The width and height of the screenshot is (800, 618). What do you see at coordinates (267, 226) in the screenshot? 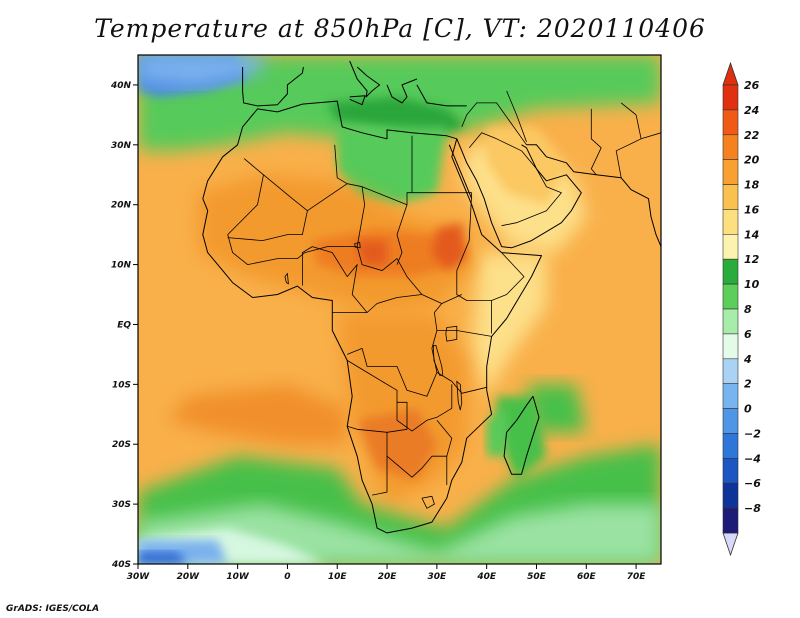
I see `border-mali-niger` at bounding box center [267, 226].